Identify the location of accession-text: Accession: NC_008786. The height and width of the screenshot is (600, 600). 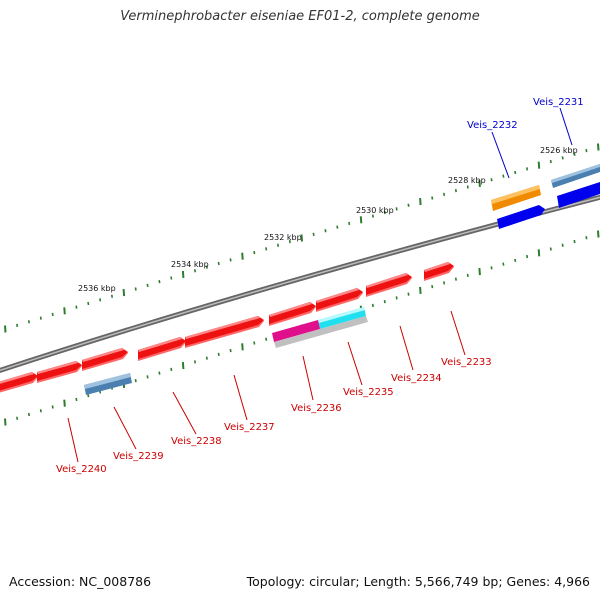
(80, 581).